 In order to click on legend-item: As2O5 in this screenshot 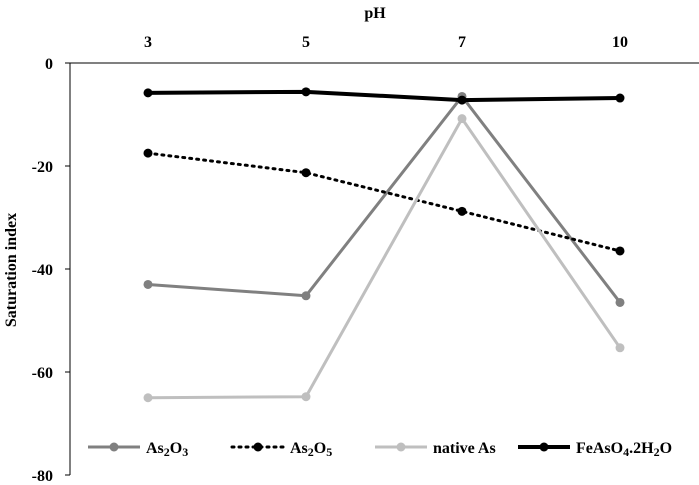, I will do `click(281, 449)`.